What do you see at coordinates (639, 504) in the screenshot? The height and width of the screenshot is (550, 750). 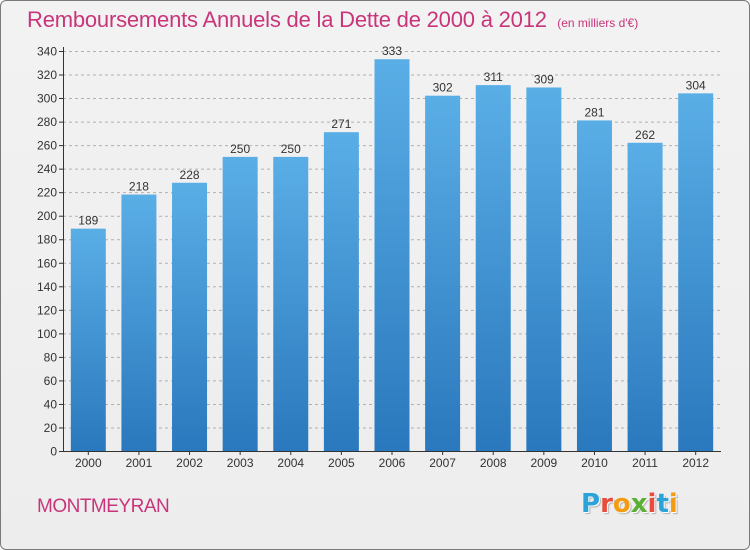 I see `logo-letter: x` at bounding box center [639, 504].